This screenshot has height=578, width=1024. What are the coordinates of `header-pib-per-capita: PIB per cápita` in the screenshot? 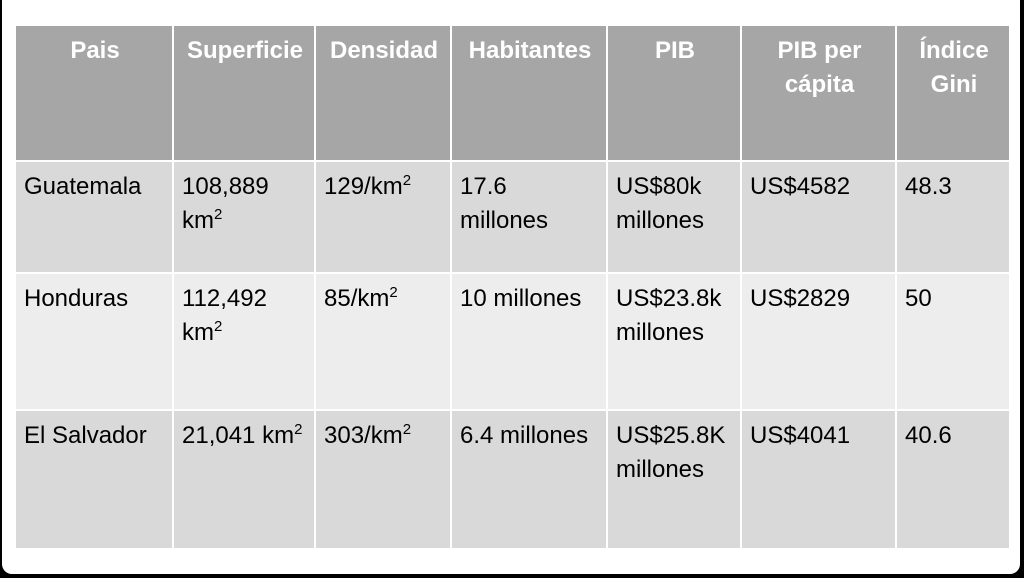 It's located at (818, 93).